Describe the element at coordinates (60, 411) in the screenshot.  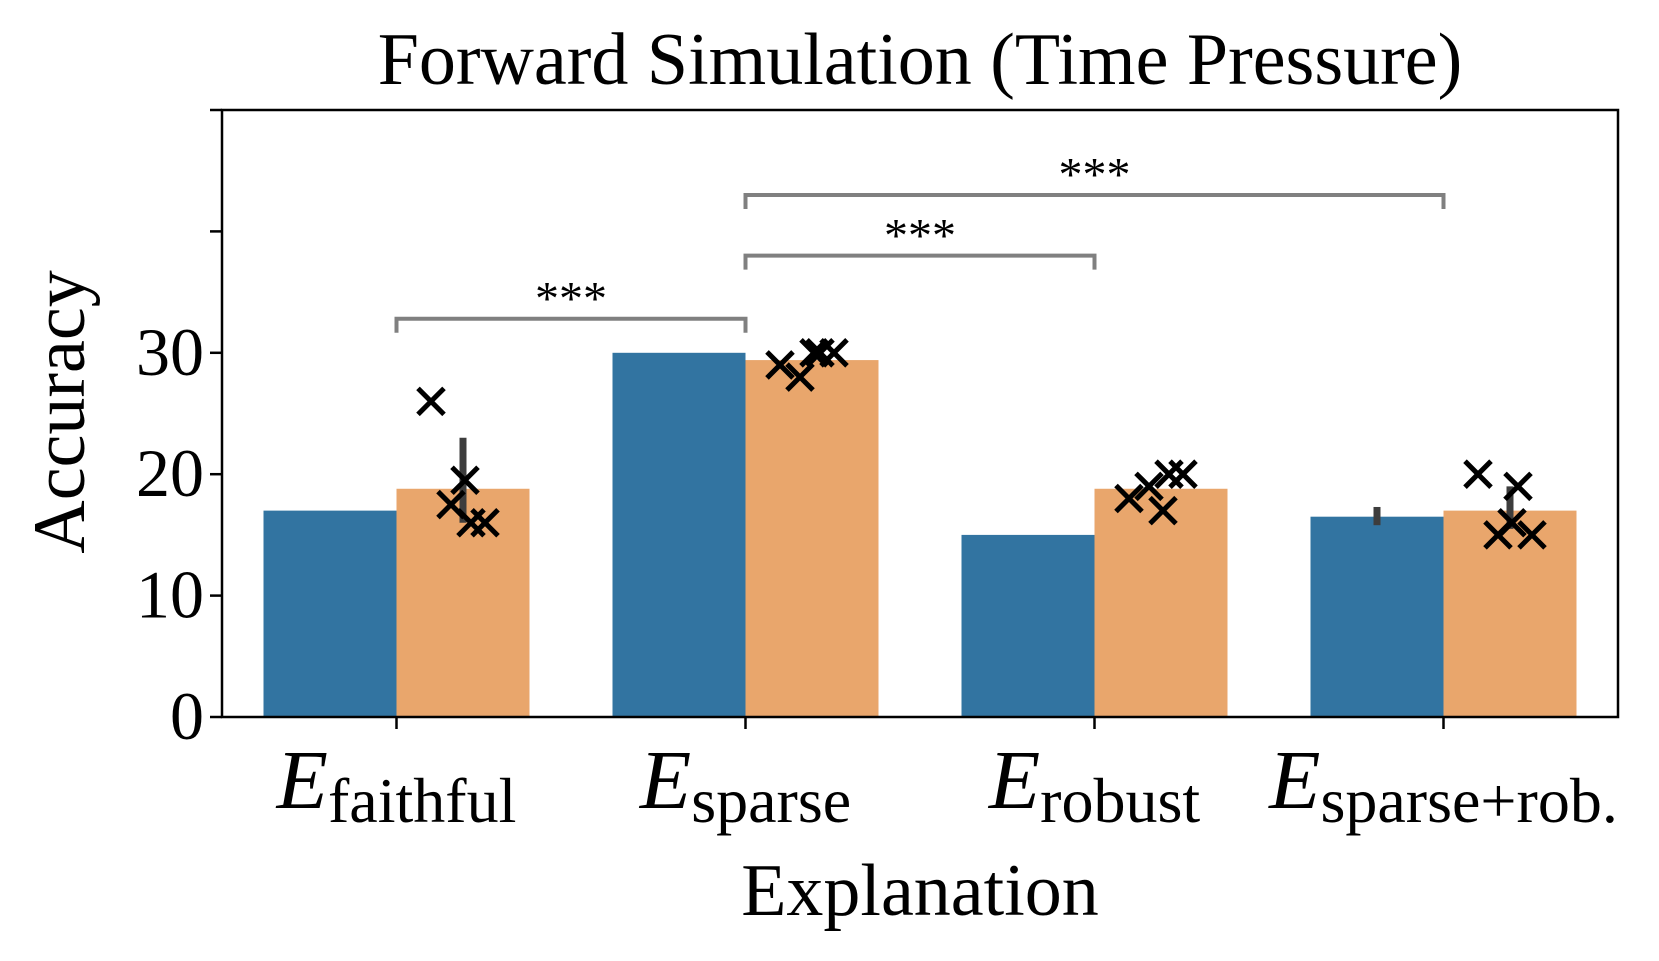
I see `y-axis-label: Accuracy` at that location.